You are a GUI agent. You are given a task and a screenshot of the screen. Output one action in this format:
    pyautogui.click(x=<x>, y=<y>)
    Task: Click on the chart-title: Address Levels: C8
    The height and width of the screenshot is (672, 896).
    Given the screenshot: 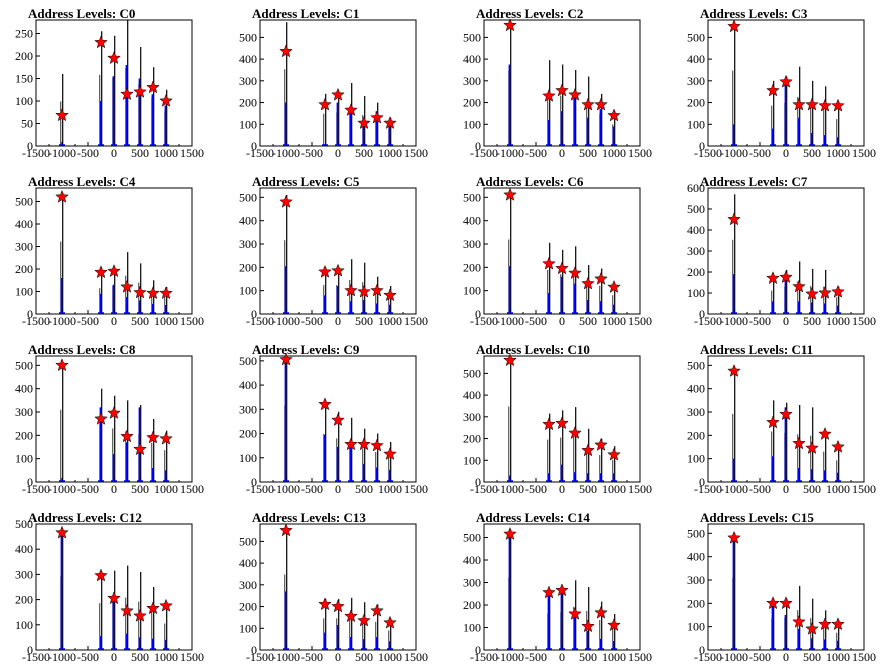 What is the action you would take?
    pyautogui.click(x=82, y=349)
    